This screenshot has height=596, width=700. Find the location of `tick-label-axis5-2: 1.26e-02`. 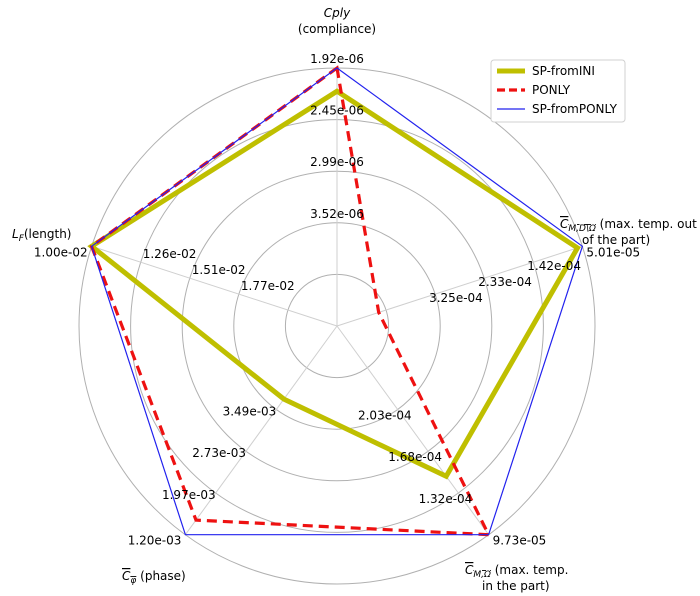

tick-label-axis5-2: 1.26e-02 is located at coordinates (170, 254).